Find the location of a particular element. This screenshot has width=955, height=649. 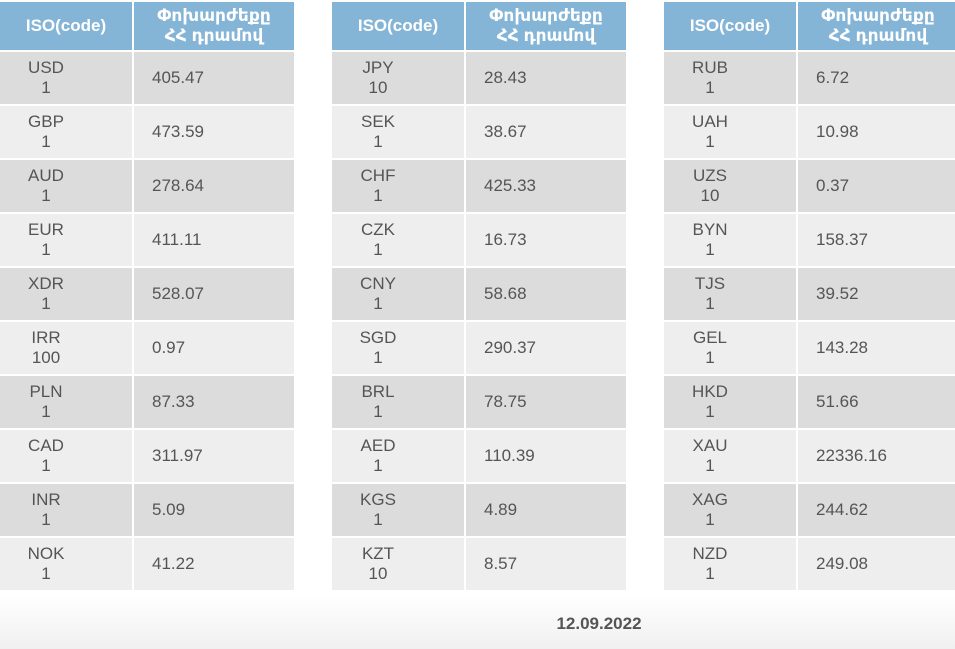

table-row: CNY 1 58.68 is located at coordinates (479, 294).